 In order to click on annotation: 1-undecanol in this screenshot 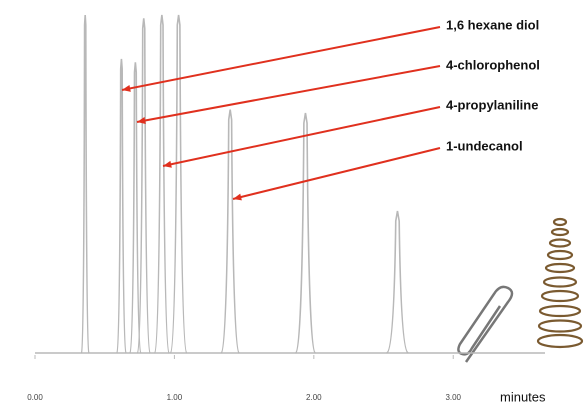, I will do `click(484, 145)`.